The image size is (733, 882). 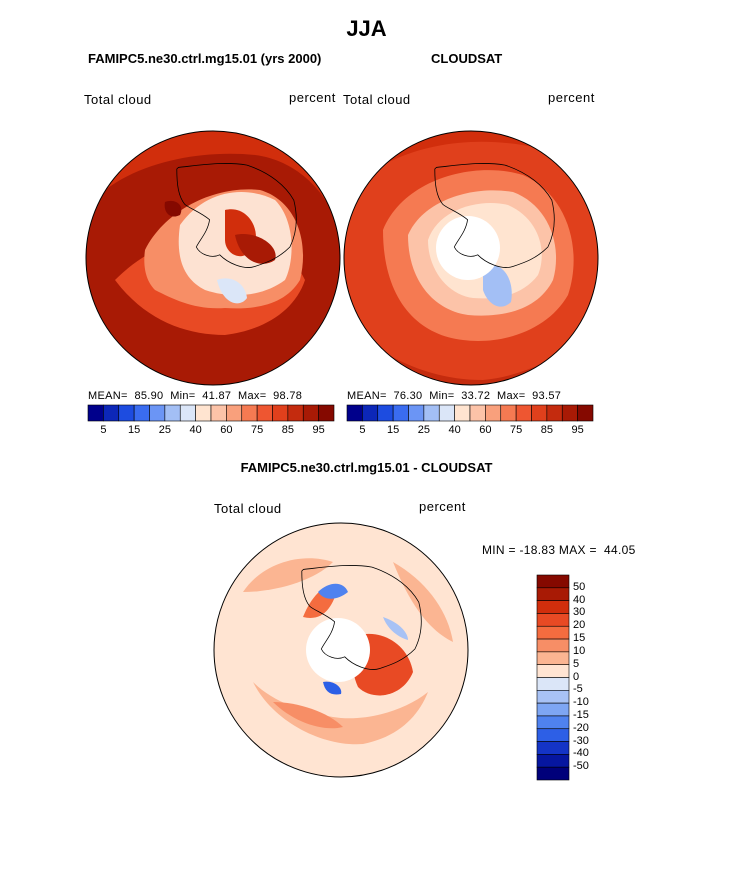 What do you see at coordinates (581, 753) in the screenshot?
I see `colorbar-tick-label: -40` at bounding box center [581, 753].